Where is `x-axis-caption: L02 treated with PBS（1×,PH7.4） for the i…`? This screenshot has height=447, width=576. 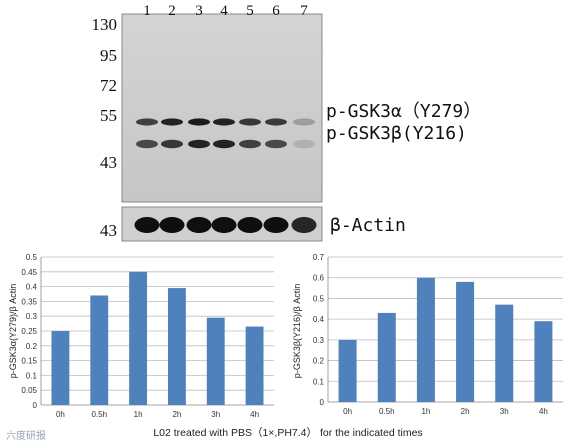 x-axis-caption: L02 treated with PBS（1×,PH7.4） for the i… is located at coordinates (288, 433).